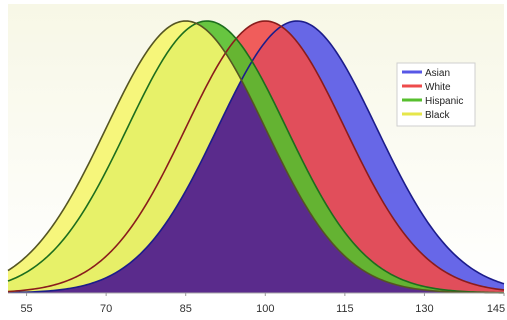 The height and width of the screenshot is (320, 507). What do you see at coordinates (496, 309) in the screenshot?
I see `x-tick-label: 145` at bounding box center [496, 309].